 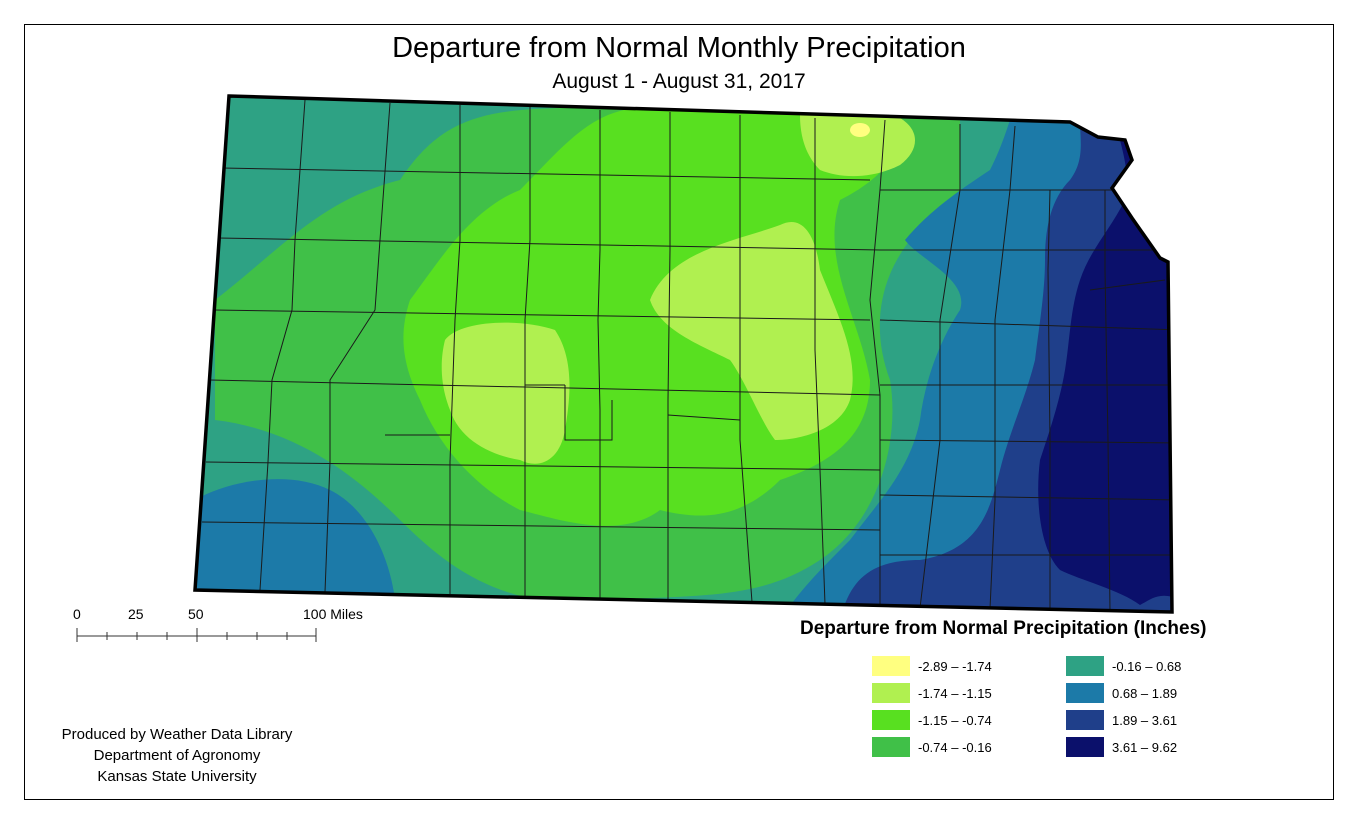 I want to click on scale-label-100: 100 Miles, so click(x=333, y=614).